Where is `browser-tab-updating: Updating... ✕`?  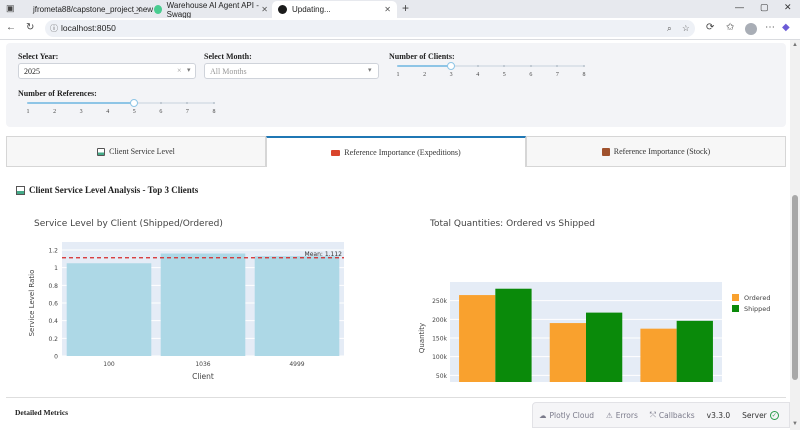 browser-tab-updating: Updating... ✕ is located at coordinates (334, 9).